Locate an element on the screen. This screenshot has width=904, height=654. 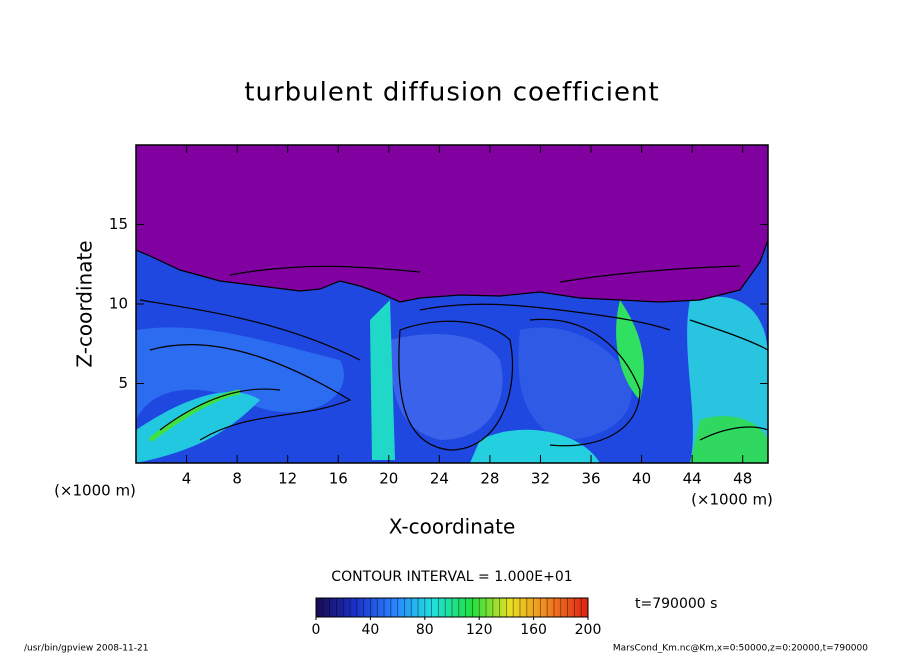
x-tick-label: 8 is located at coordinates (237, 479).